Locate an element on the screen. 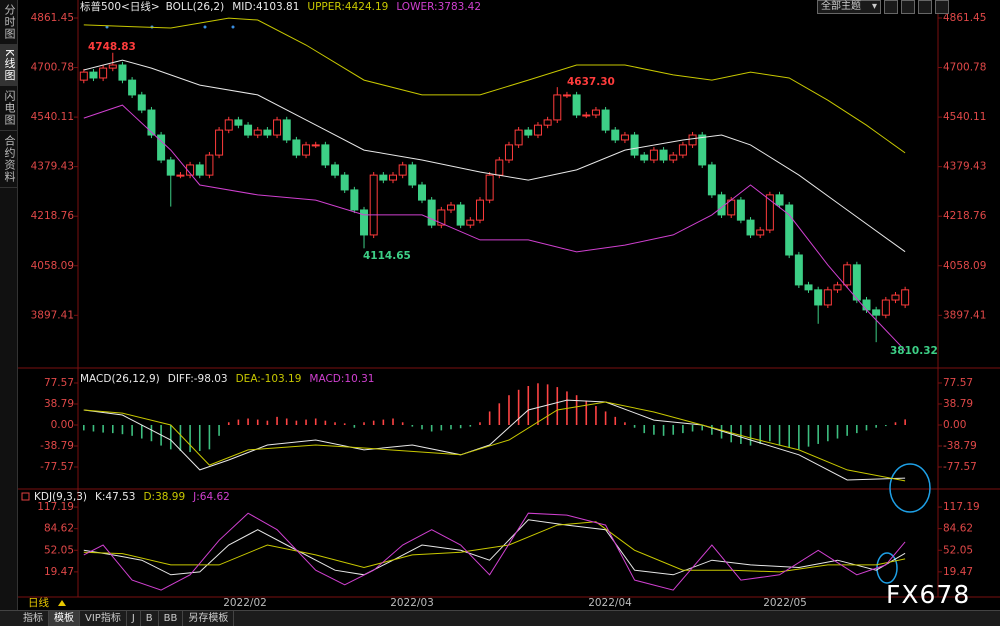 This screenshot has width=1000, height=626. indicator-icon is located at coordinates (25, 496).